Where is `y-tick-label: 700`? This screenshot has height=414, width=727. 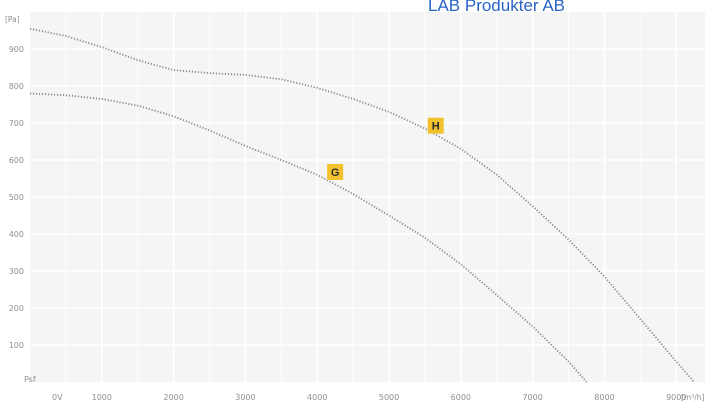 y-tick-label: 700 is located at coordinates (16, 123).